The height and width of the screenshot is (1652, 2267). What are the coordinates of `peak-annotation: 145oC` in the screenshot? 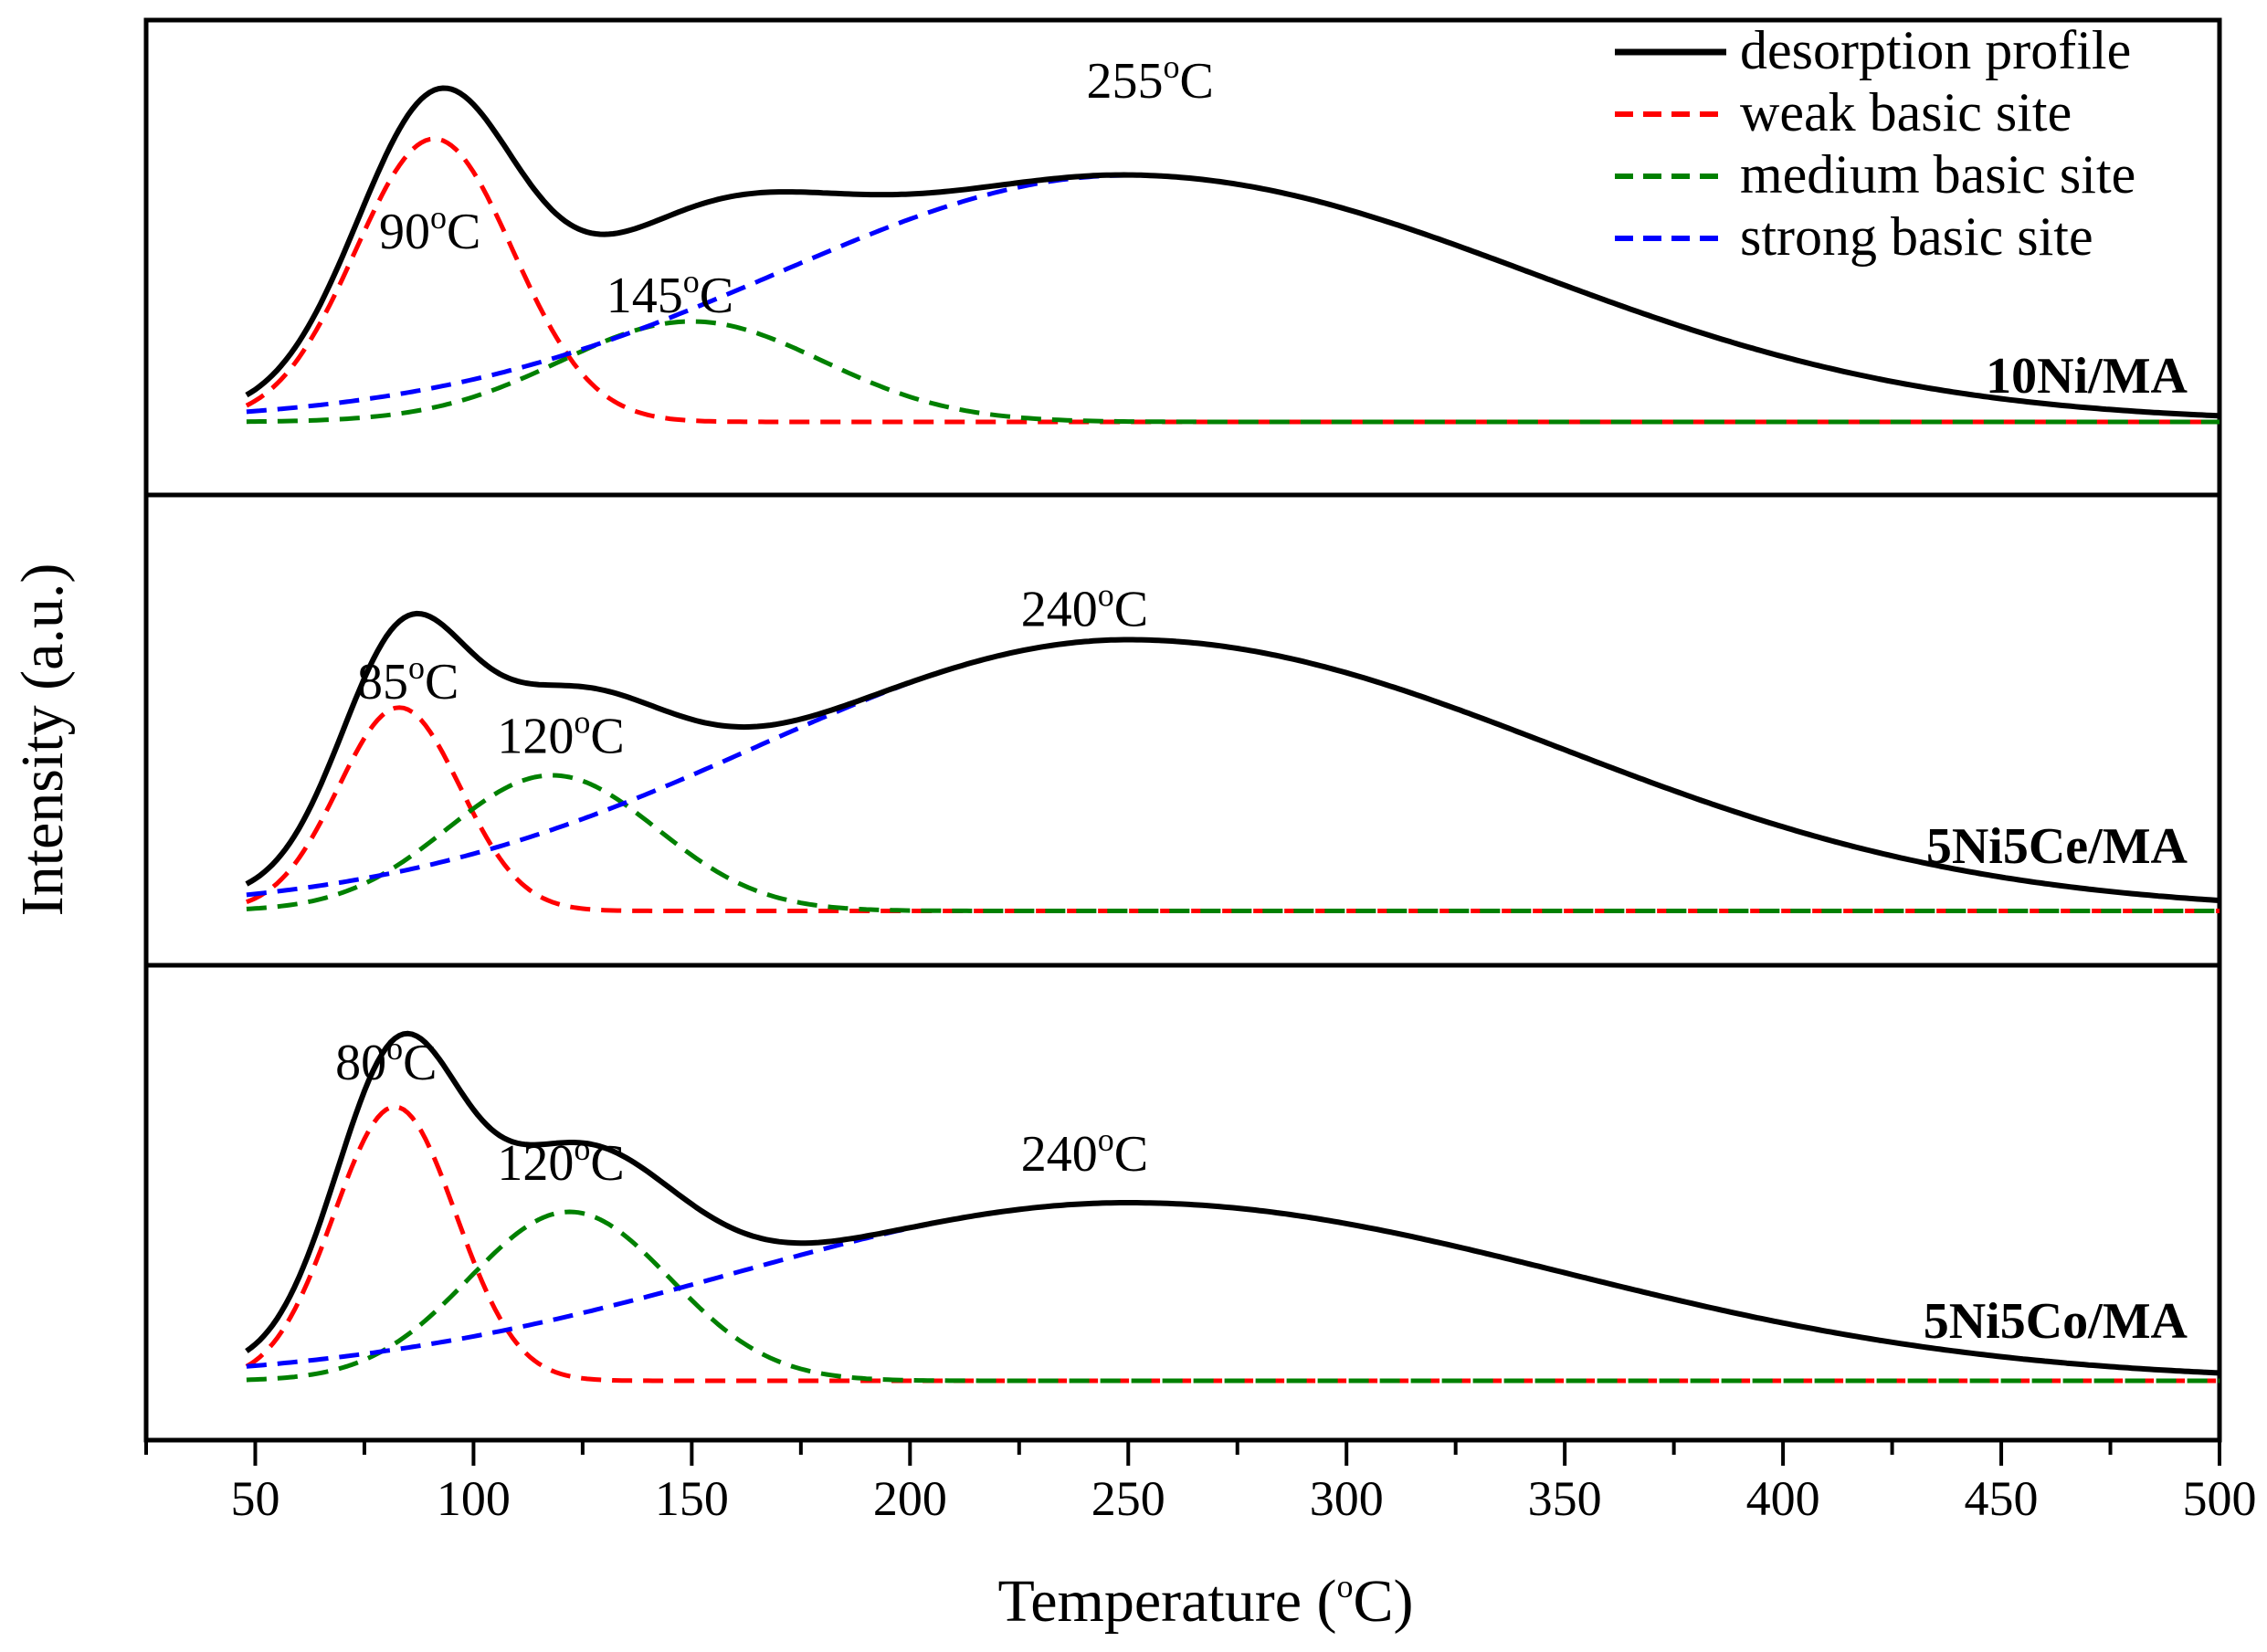 It's located at (669, 293).